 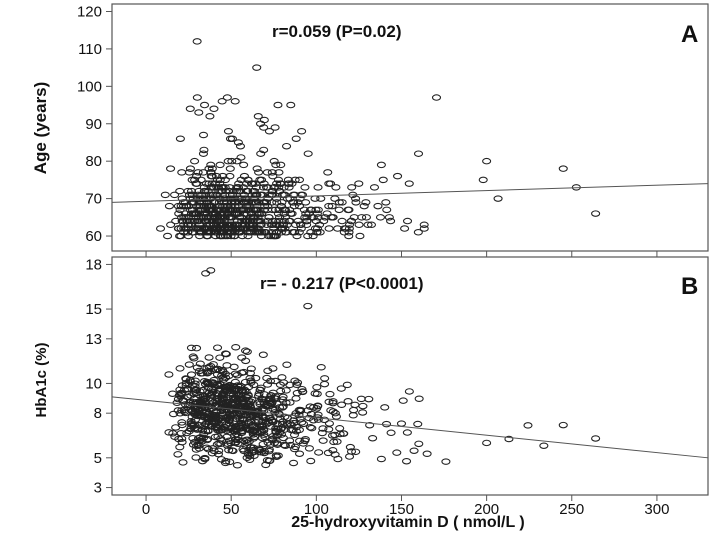 What do you see at coordinates (98, 488) in the screenshot?
I see `panel-b-y-tick-label: 3` at bounding box center [98, 488].